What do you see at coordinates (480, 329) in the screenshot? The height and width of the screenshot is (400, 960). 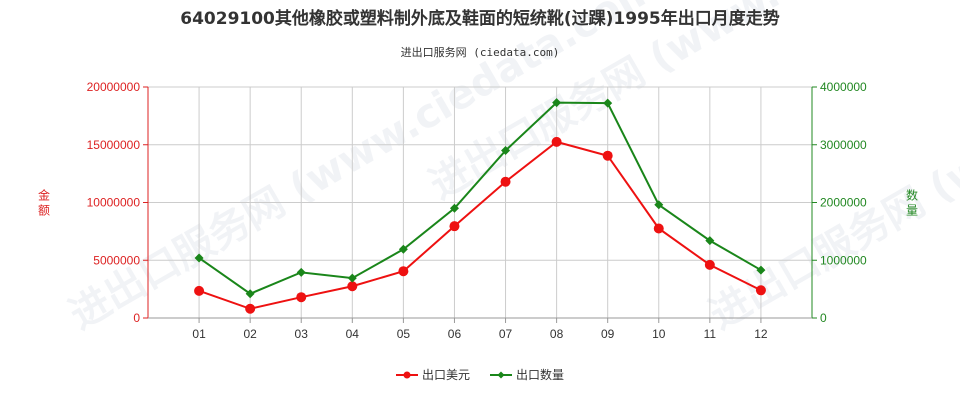 I see `x-axis-ticks: 01 02 03 04 05 06 07 08 09 10 11 12` at bounding box center [480, 329].